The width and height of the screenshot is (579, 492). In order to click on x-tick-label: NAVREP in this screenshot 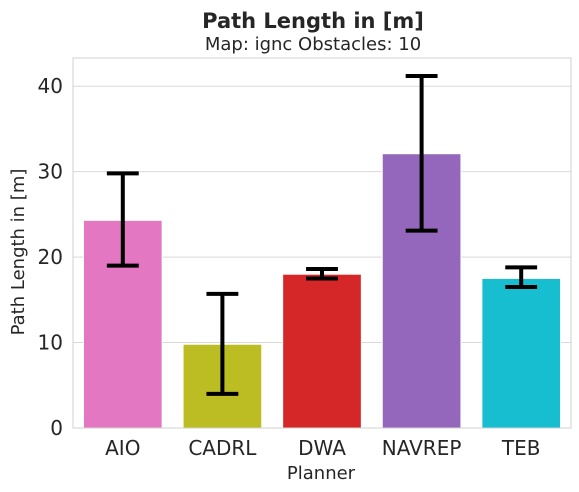, I will do `click(422, 448)`.